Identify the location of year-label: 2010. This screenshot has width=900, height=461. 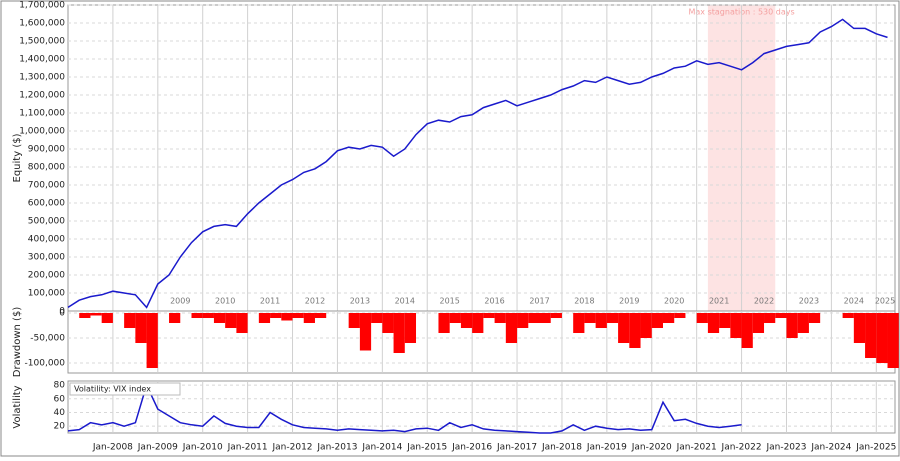
(225, 301).